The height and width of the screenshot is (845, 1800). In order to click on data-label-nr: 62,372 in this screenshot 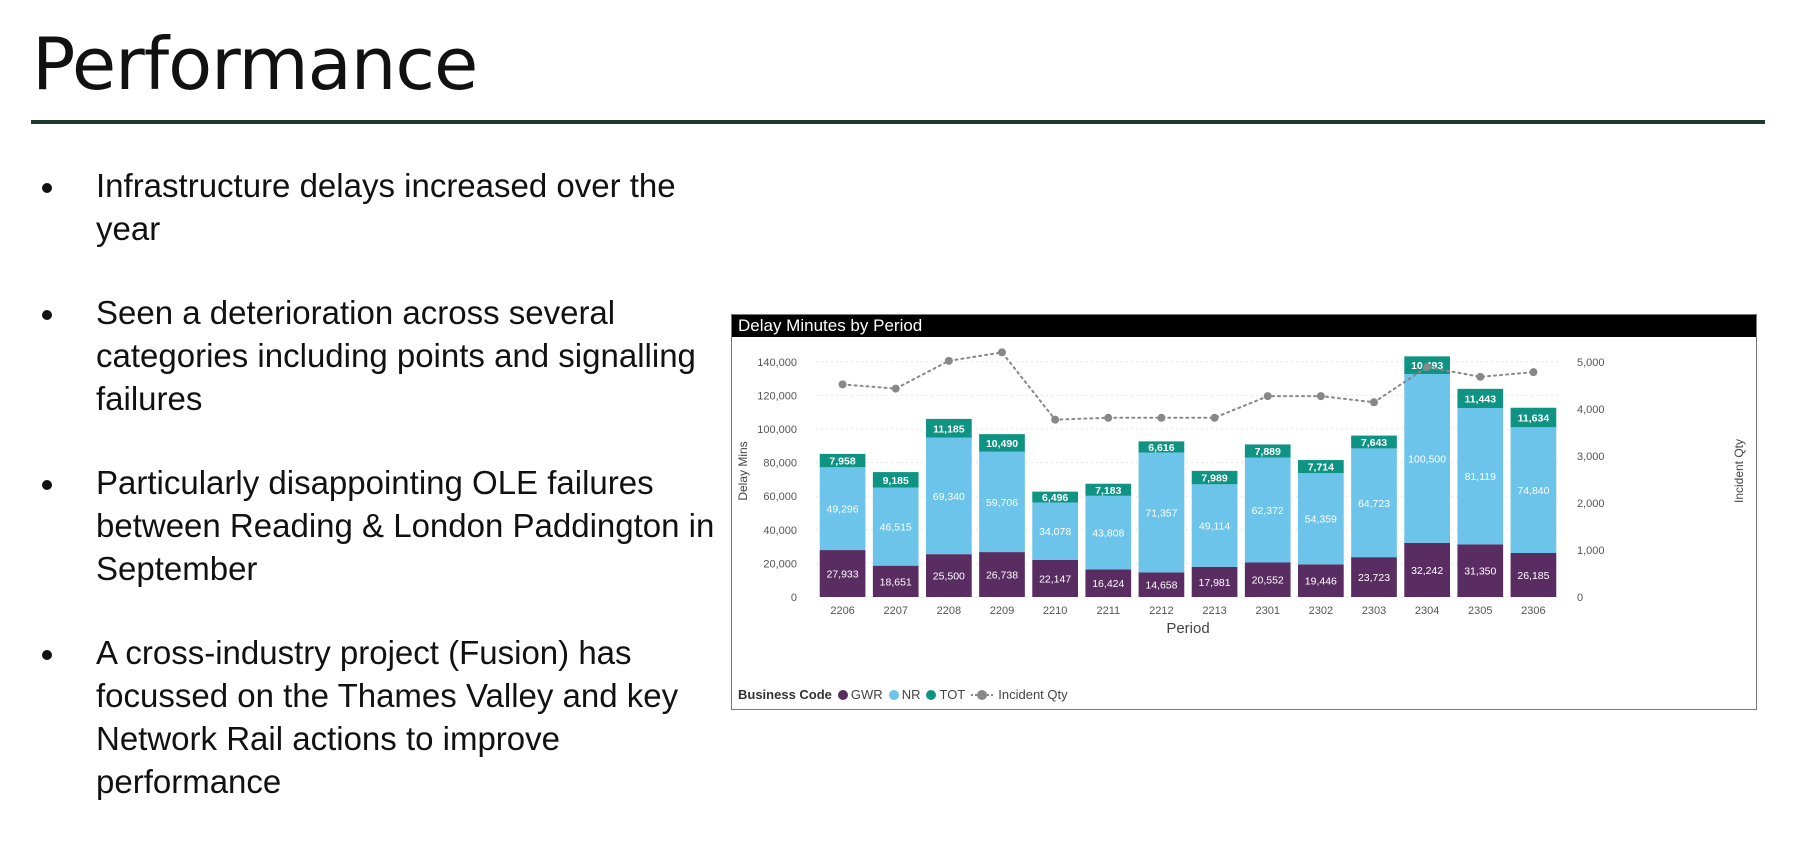, I will do `click(1268, 511)`.